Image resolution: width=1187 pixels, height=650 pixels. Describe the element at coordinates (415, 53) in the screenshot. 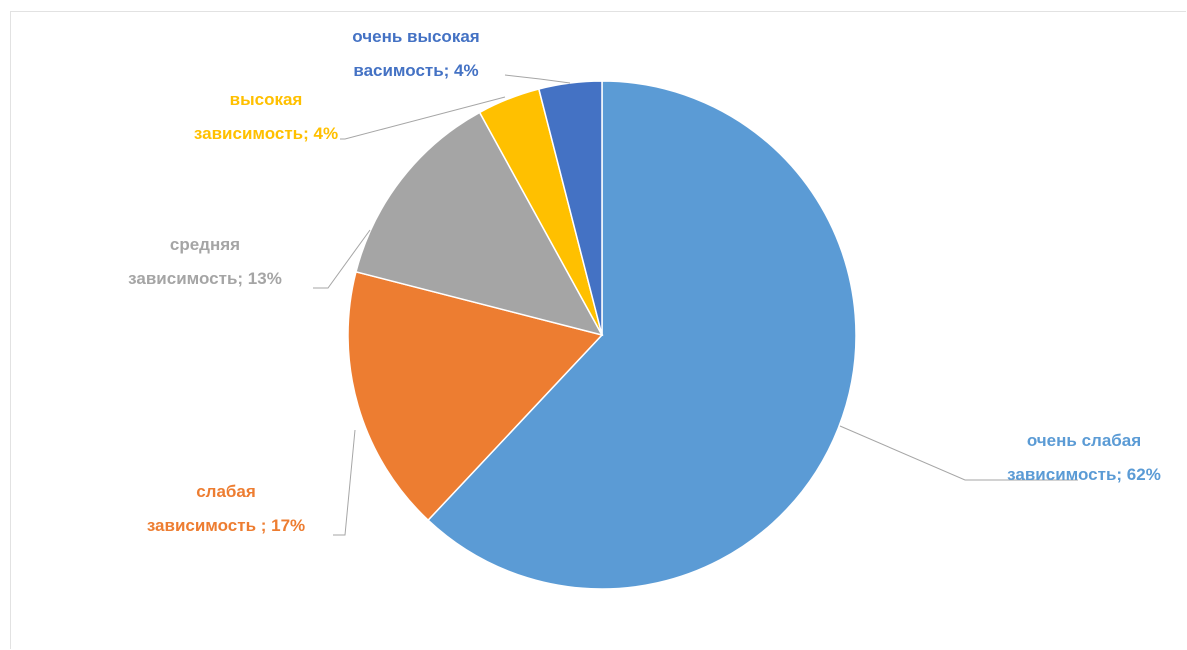

I see `data-label-5: очень высокая васимость; 4%` at that location.